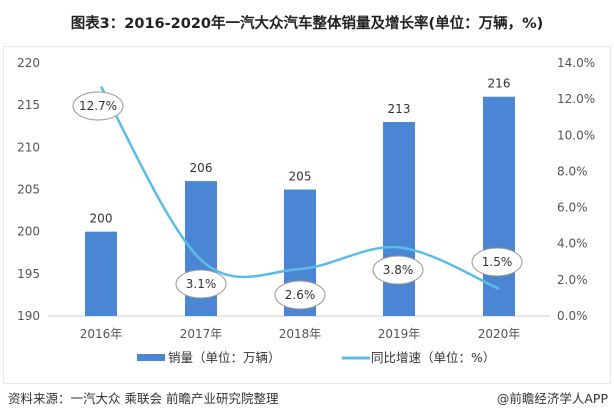 This screenshot has height=419, width=614. What do you see at coordinates (300, 177) in the screenshot?
I see `bar-label: 205` at bounding box center [300, 177].